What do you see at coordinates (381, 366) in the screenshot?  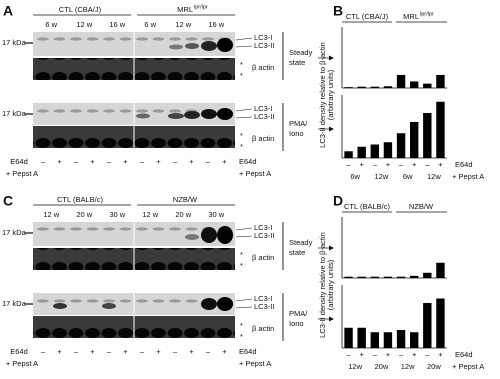 I see `age-label: 20w` at bounding box center [381, 366].